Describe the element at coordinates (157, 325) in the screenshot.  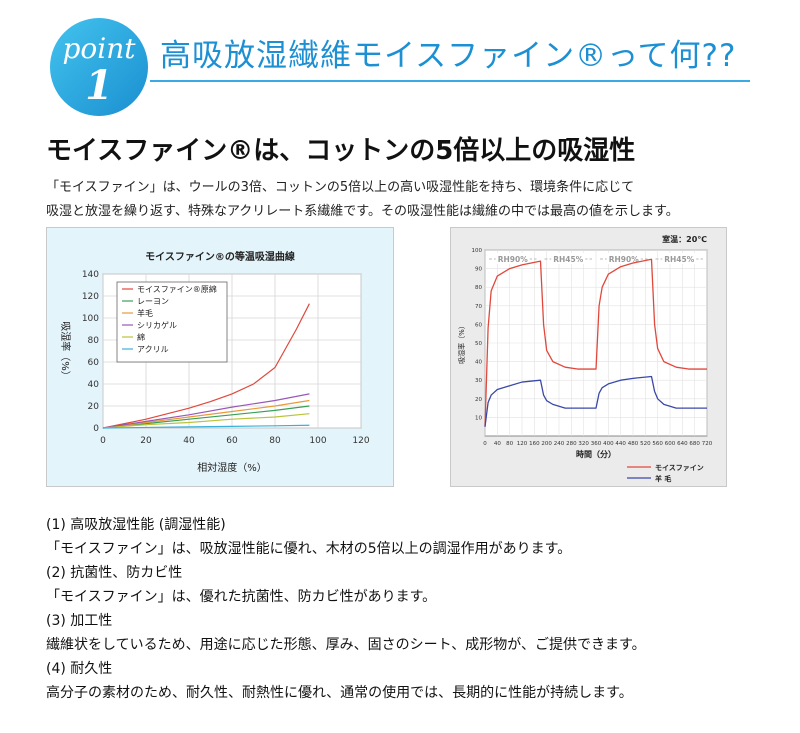
I see `legend-label: シリカゲル` at that location.